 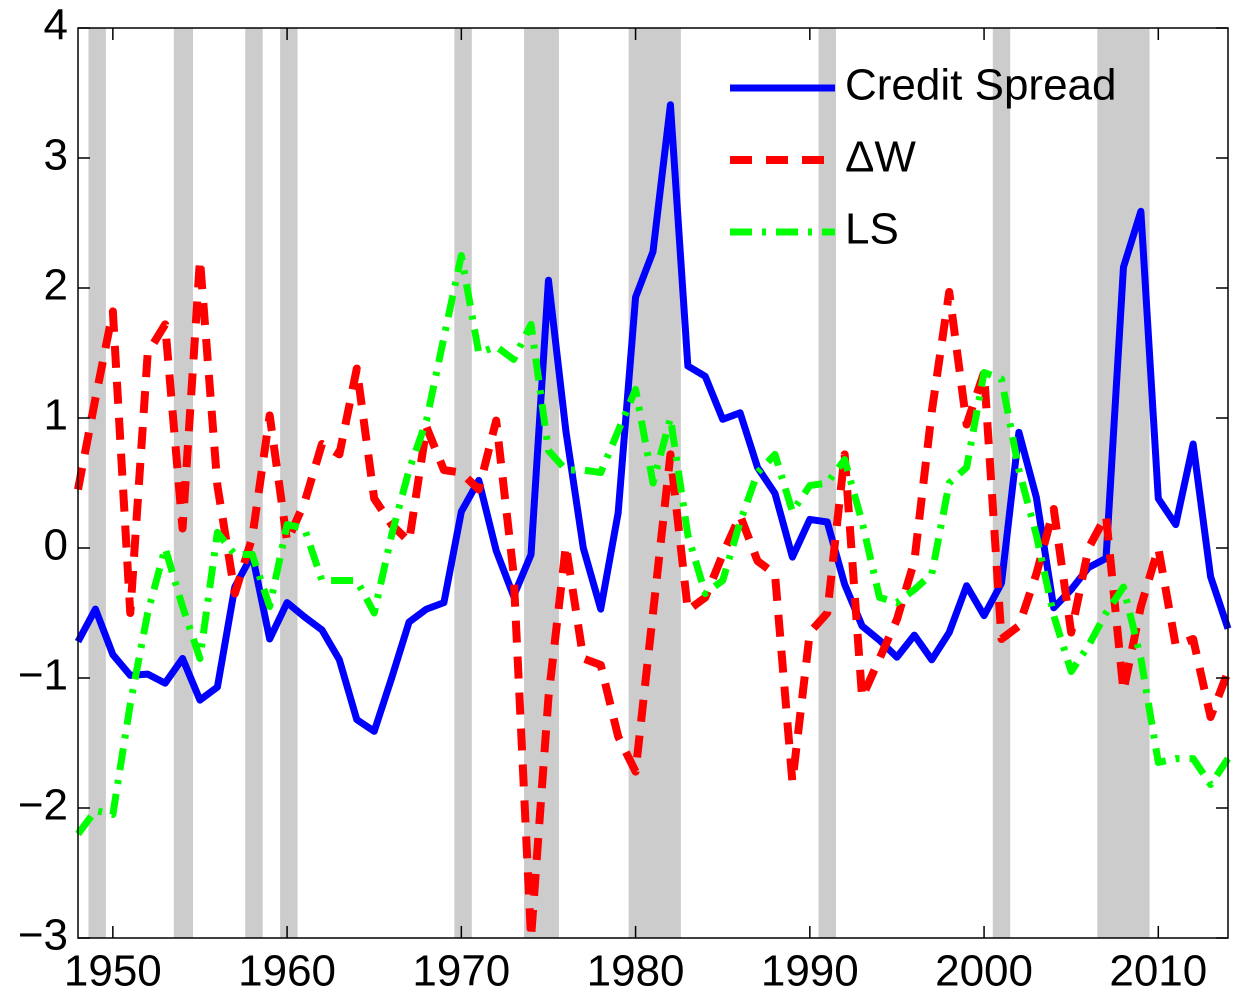 What do you see at coordinates (984, 971) in the screenshot?
I see `x-tick-label: 2000` at bounding box center [984, 971].